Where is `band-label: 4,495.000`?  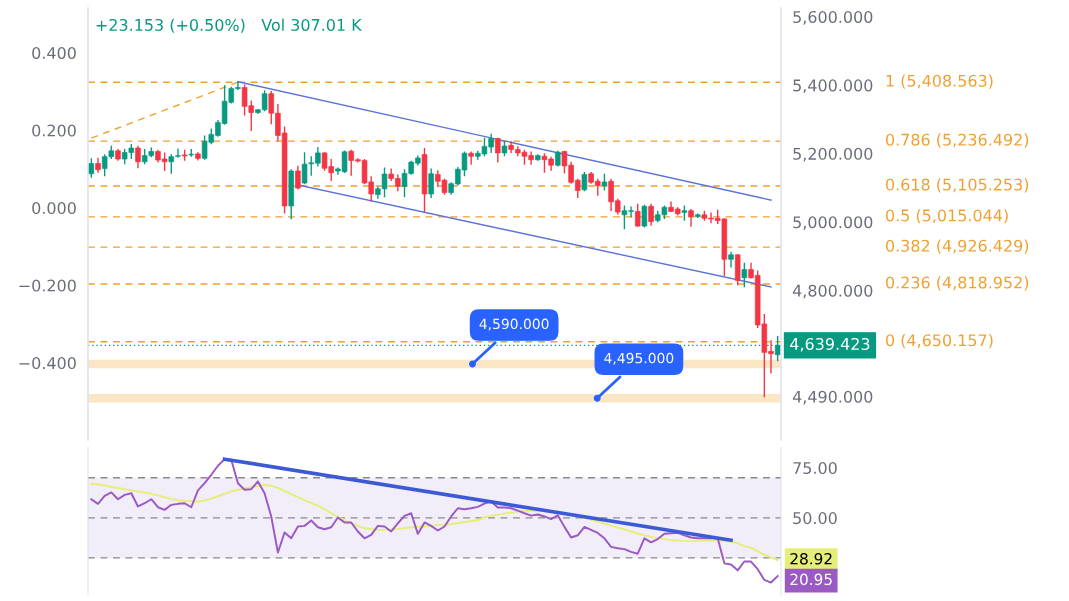
band-label: 4,495.000 is located at coordinates (639, 358).